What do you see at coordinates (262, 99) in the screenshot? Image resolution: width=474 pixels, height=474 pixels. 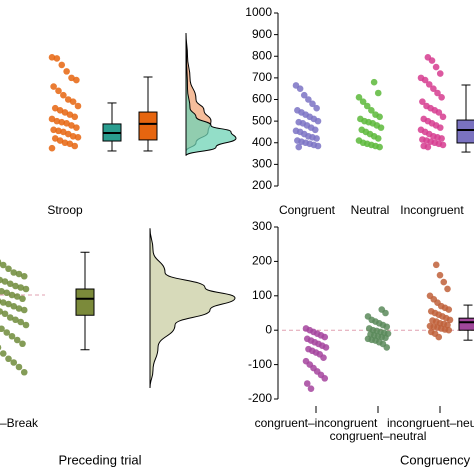 I see `y-tick-label: 600` at bounding box center [262, 99].